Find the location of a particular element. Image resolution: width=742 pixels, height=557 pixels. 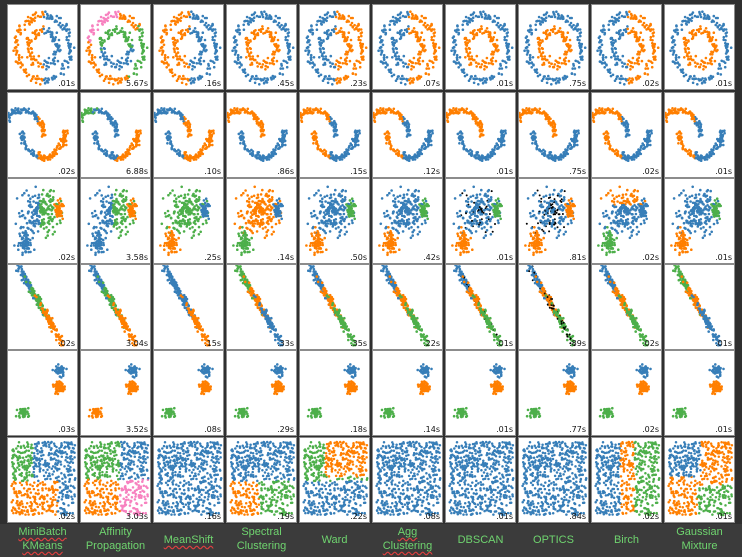

subplot-r2-c6: .12s is located at coordinates (407, 135).